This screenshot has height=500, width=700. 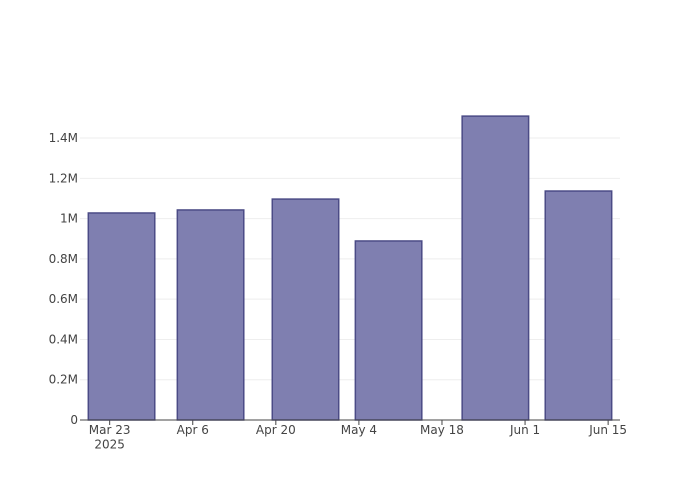 What do you see at coordinates (110, 437) in the screenshot?
I see `x-tick-label: Mar 23 2025` at bounding box center [110, 437].